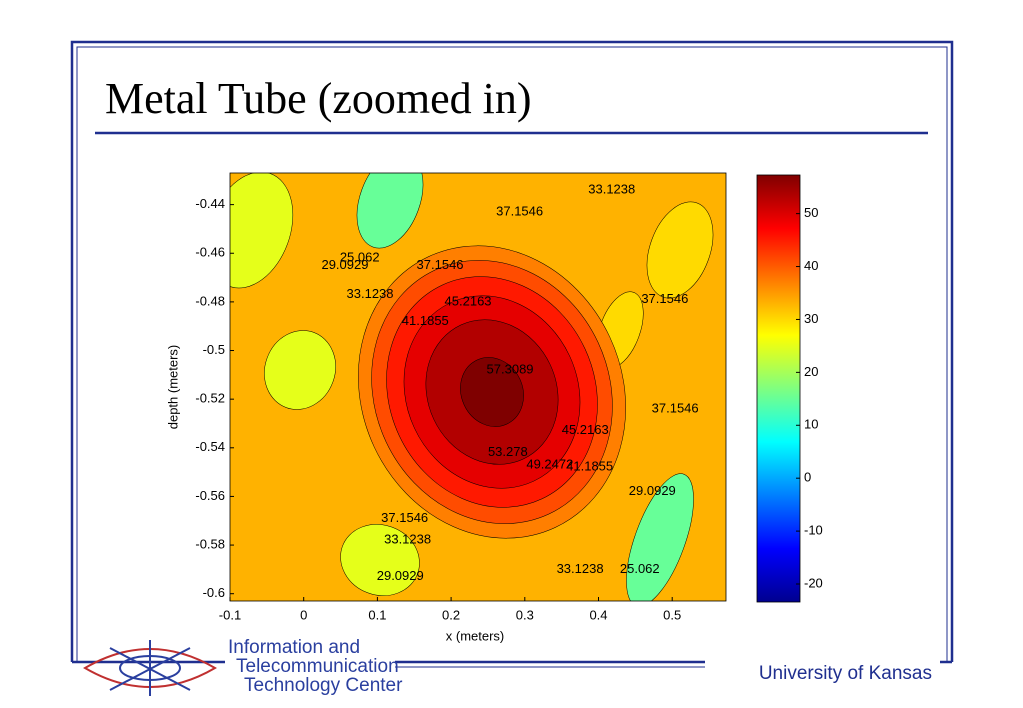  I want to click on contour-label: 57.3089, so click(510, 368).